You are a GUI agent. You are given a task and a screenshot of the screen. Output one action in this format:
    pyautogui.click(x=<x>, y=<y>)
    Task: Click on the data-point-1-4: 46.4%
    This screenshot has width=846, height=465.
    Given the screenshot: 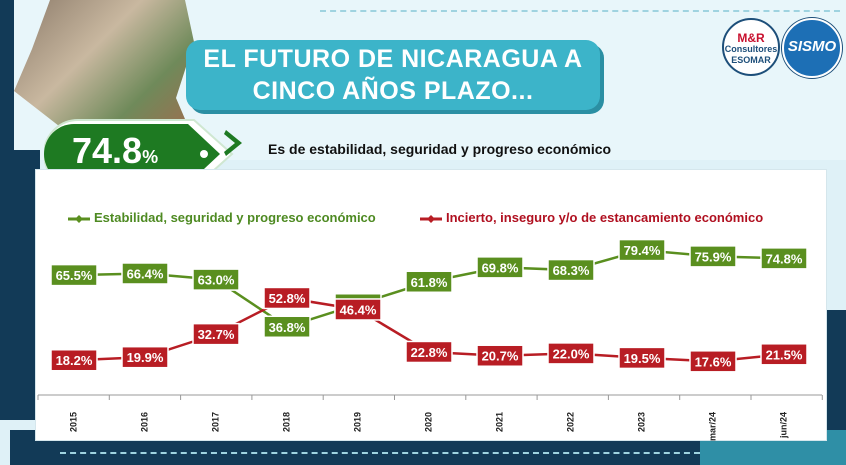 What is the action you would take?
    pyautogui.click(x=358, y=309)
    